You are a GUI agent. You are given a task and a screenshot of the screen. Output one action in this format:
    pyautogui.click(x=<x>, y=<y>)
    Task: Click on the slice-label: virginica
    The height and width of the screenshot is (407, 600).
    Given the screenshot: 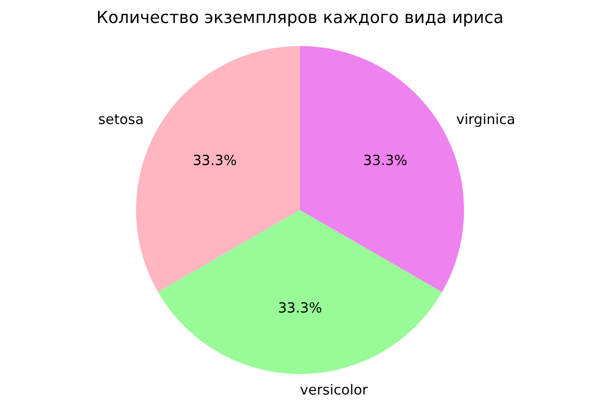 What is the action you would take?
    pyautogui.click(x=486, y=120)
    